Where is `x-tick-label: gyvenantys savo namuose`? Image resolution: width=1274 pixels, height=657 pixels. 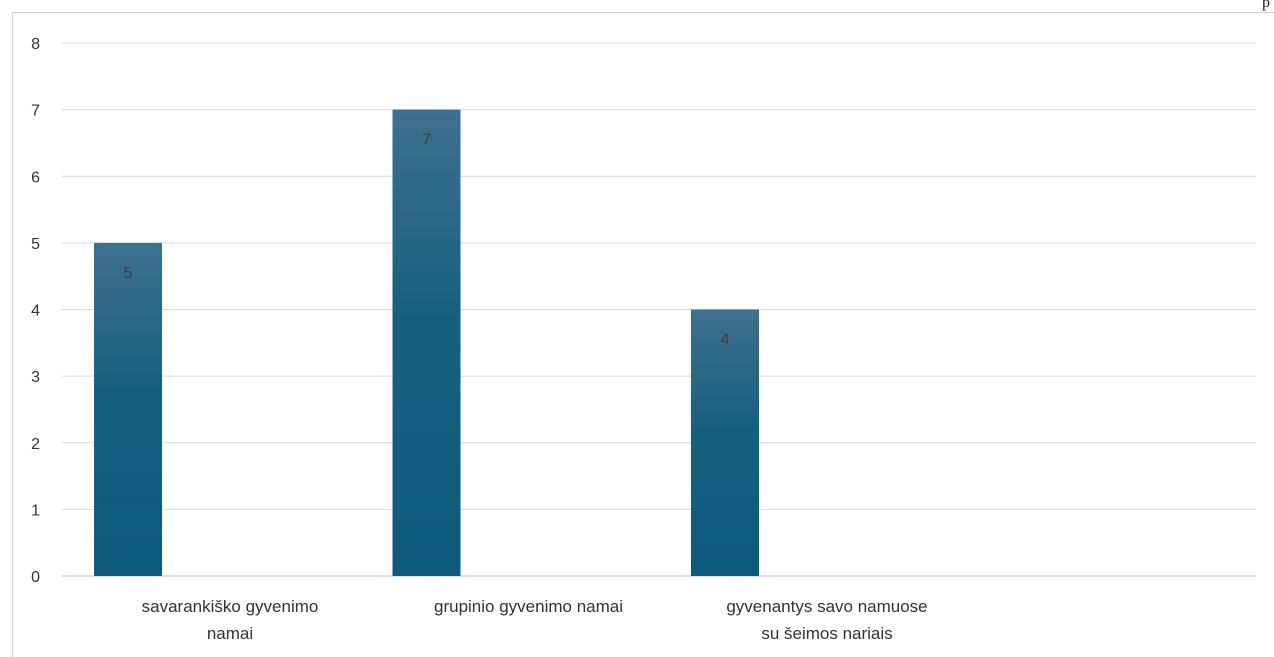
x-tick-label: gyvenantys savo namuose is located at coordinates (826, 606).